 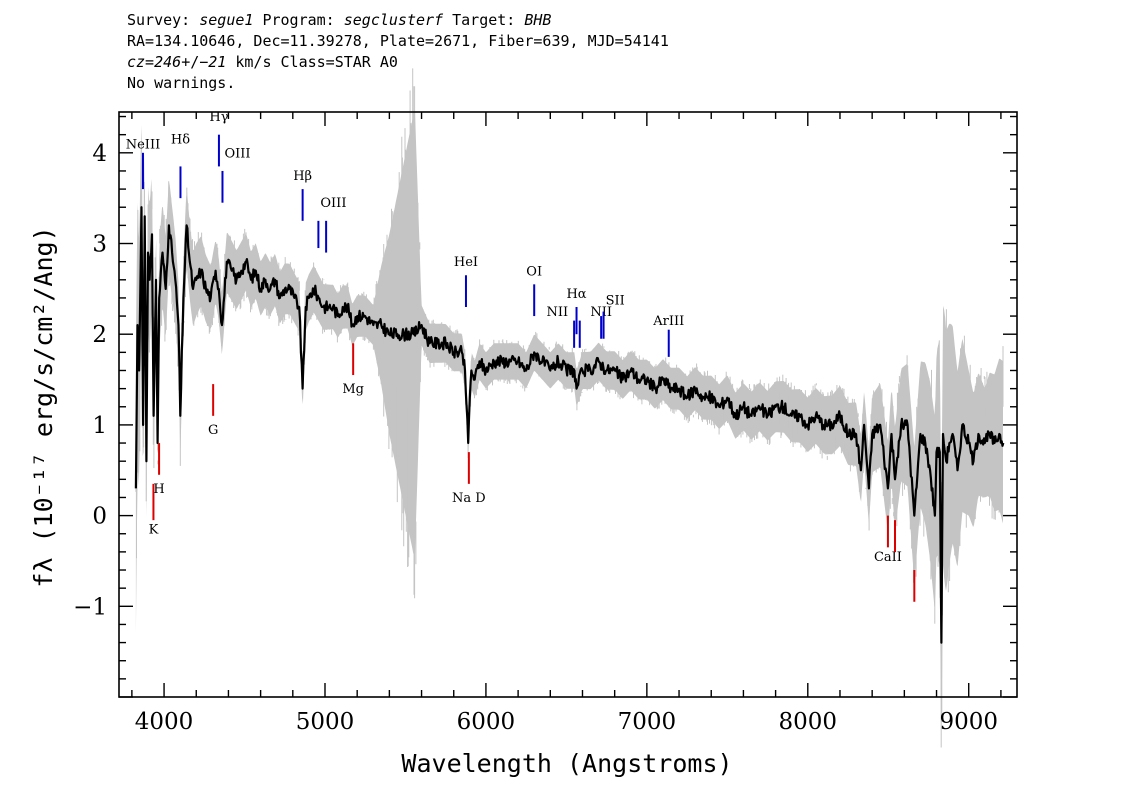 I want to click on emission-line-label: Hα, so click(x=576, y=294).